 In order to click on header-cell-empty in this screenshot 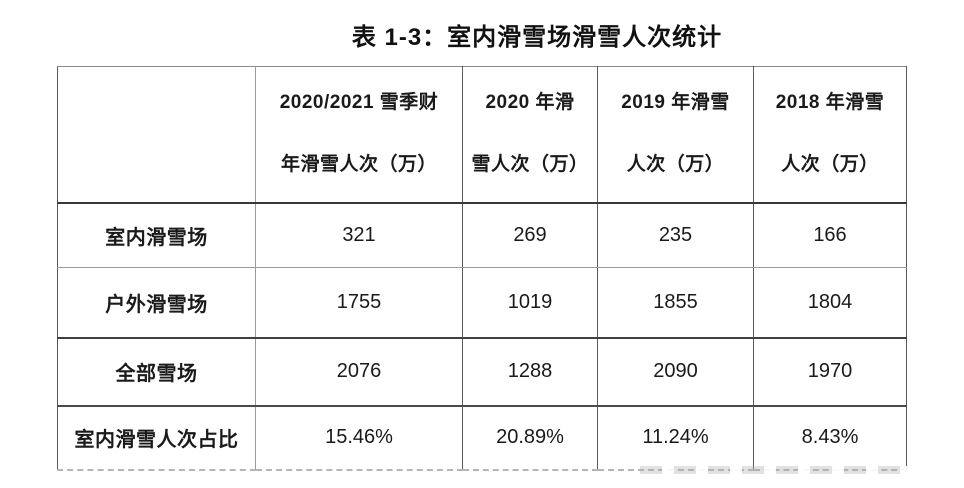, I will do `click(156, 135)`.